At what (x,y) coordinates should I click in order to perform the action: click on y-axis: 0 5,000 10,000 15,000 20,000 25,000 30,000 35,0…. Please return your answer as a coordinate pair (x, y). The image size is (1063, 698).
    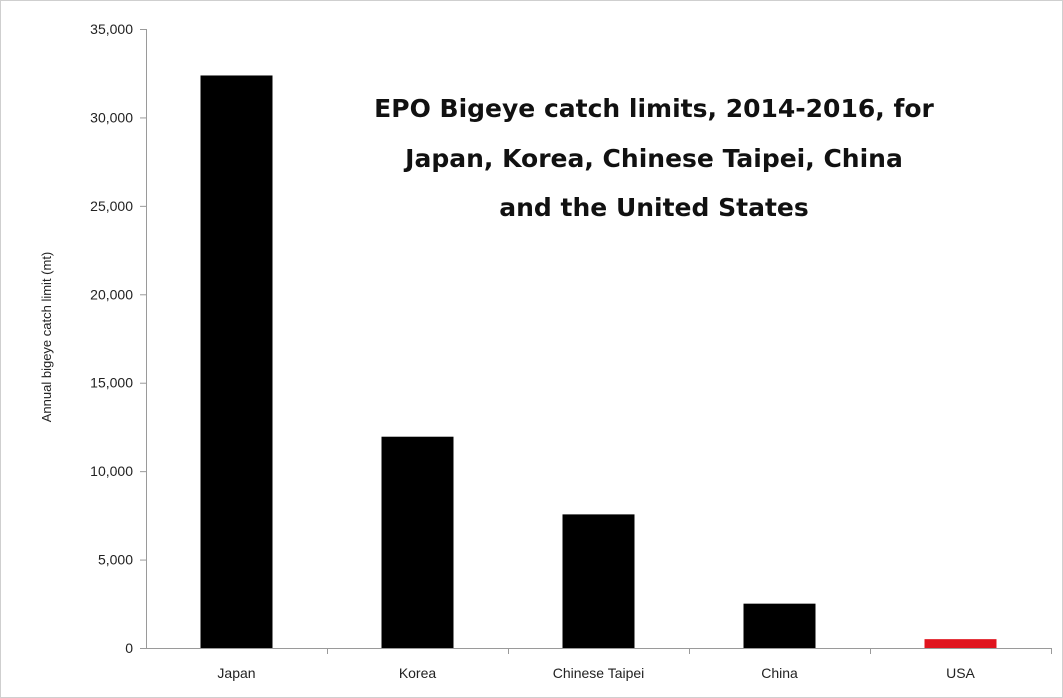
    Looking at the image, I should click on (118, 338).